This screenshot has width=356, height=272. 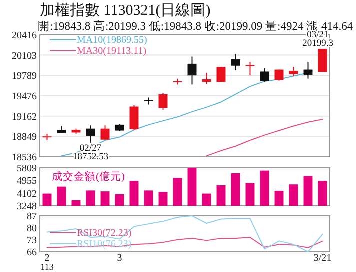 I want to click on x-tick-label: 3, so click(x=119, y=258).